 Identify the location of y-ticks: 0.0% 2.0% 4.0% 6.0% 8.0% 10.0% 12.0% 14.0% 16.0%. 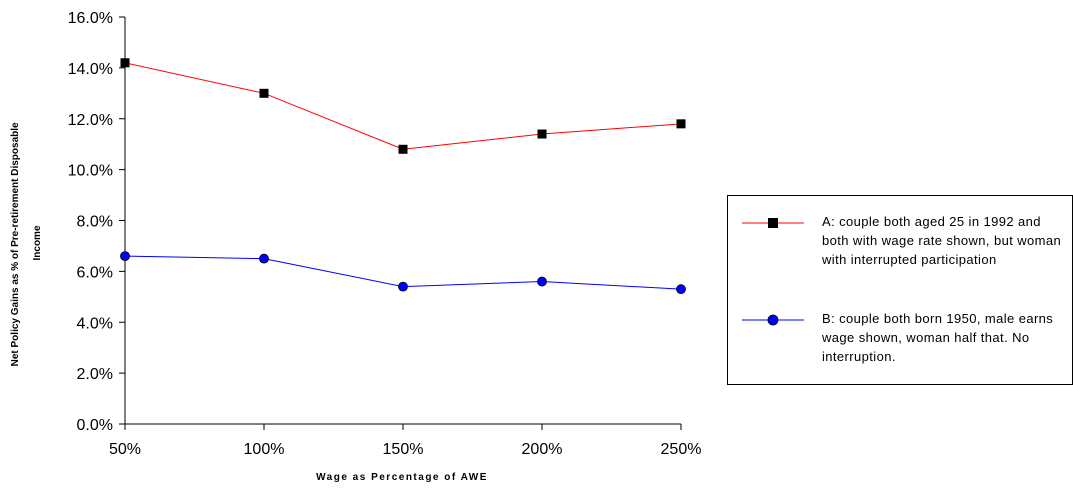
(96, 222).